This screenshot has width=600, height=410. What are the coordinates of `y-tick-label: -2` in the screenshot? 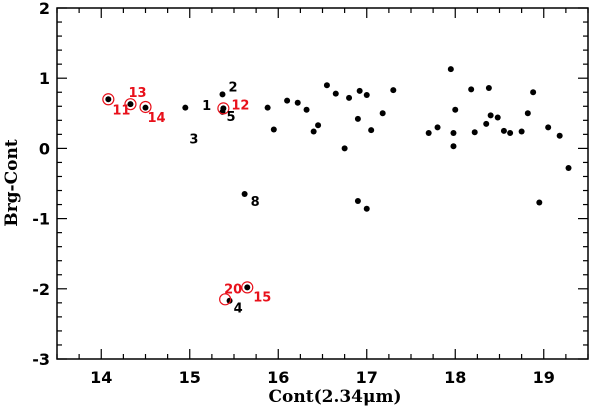 It's located at (41, 289).